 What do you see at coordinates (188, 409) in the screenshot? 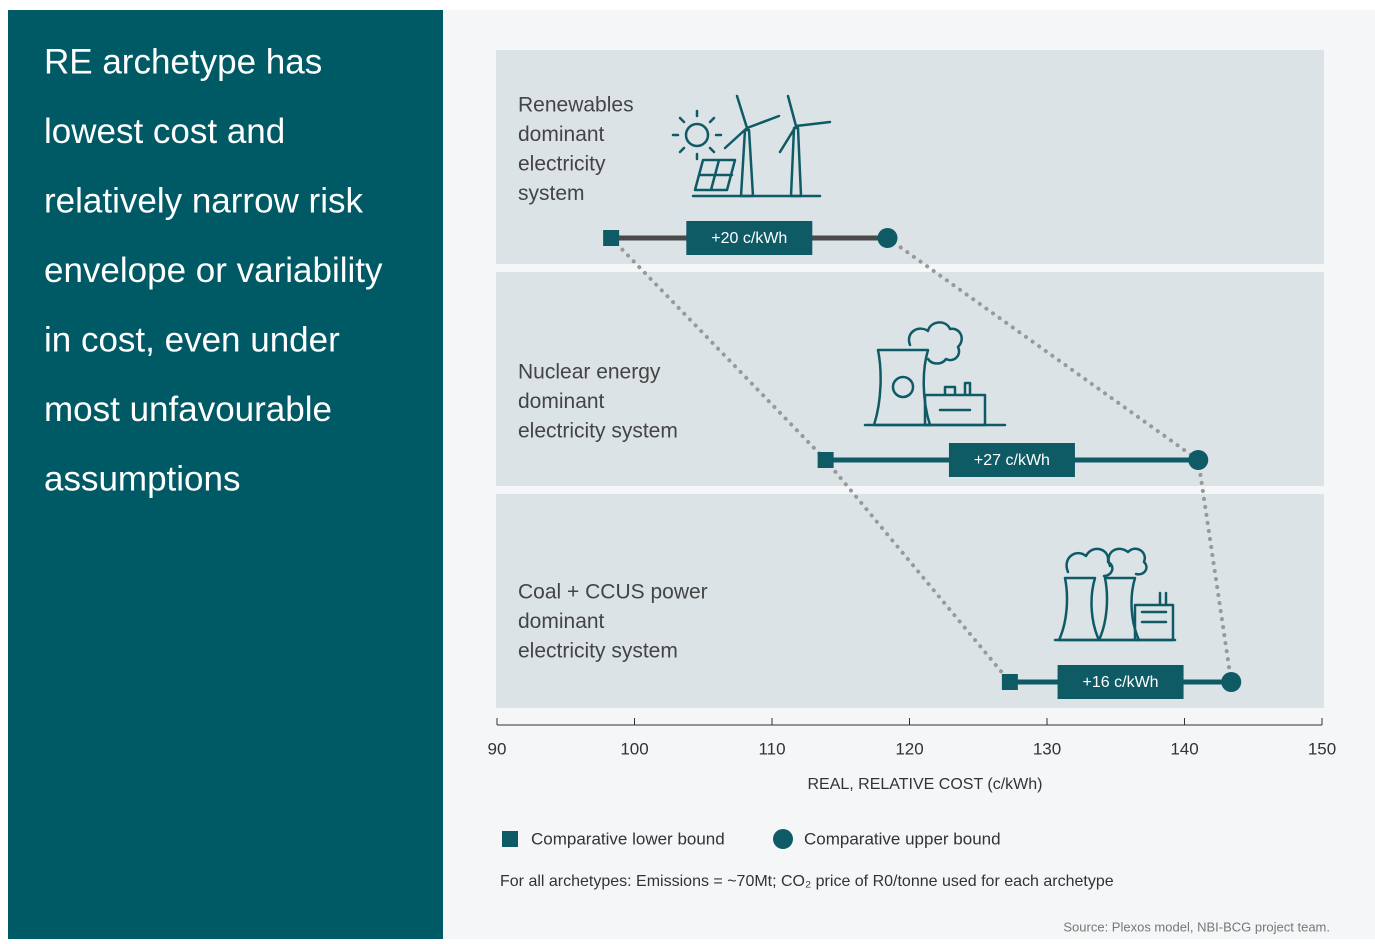
I see `sidebar-text: most unfavourable` at bounding box center [188, 409].